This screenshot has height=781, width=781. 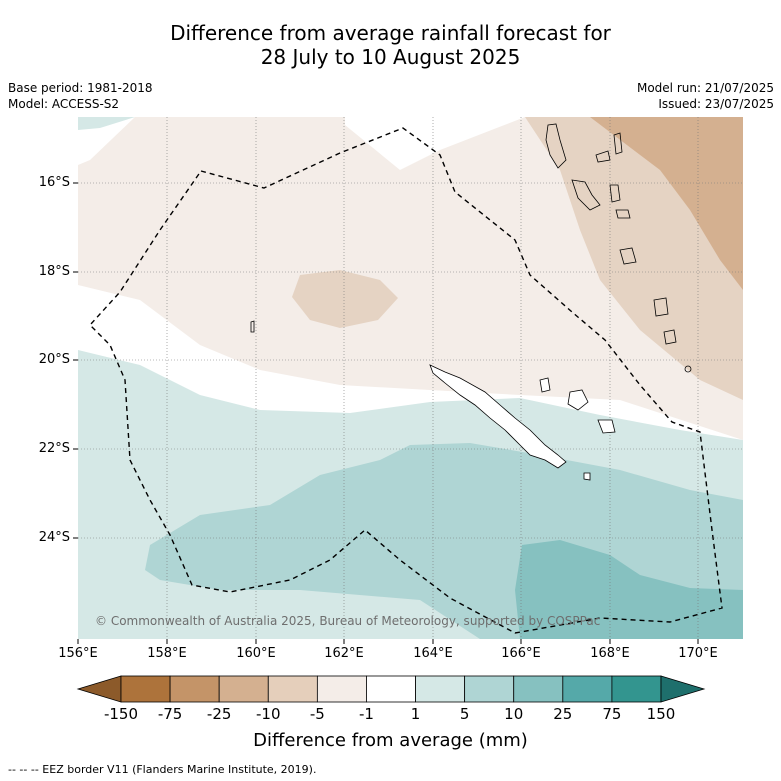 What do you see at coordinates (54, 359) in the screenshot?
I see `latitude-label: 20°S` at bounding box center [54, 359].